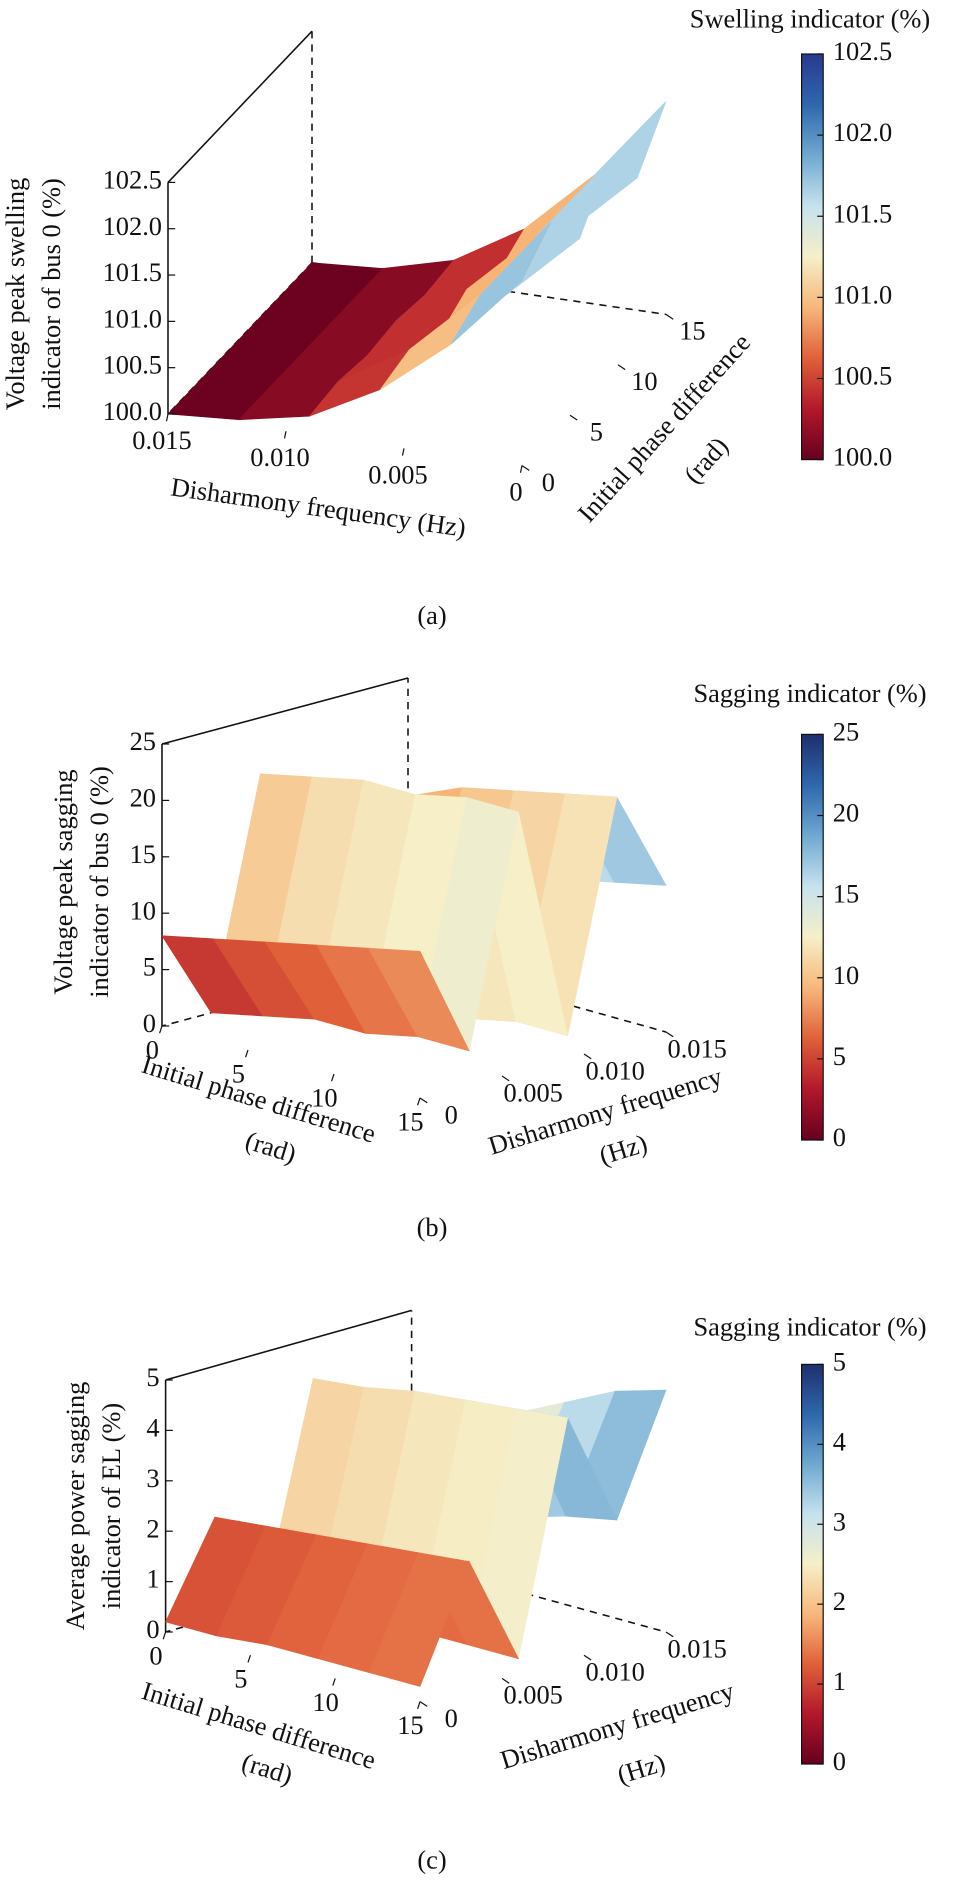 The image size is (972, 1896). Describe the element at coordinates (132, 365) in the screenshot. I see `z-tick-label: 100.5` at that location.